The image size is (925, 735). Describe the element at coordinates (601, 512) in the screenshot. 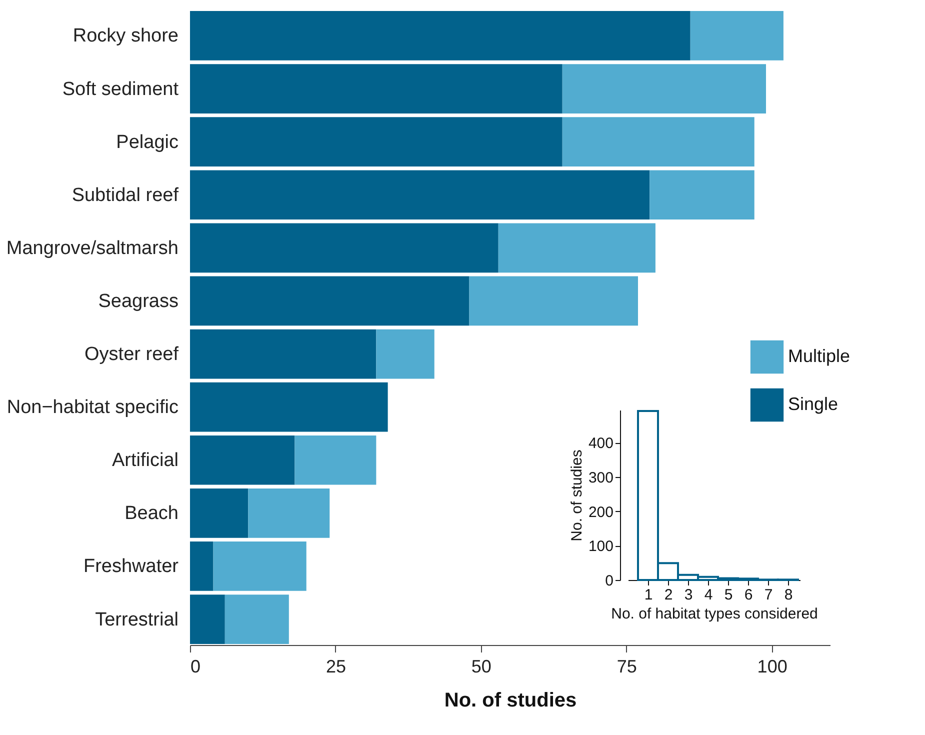

I see `y-tick-label: 200` at that location.